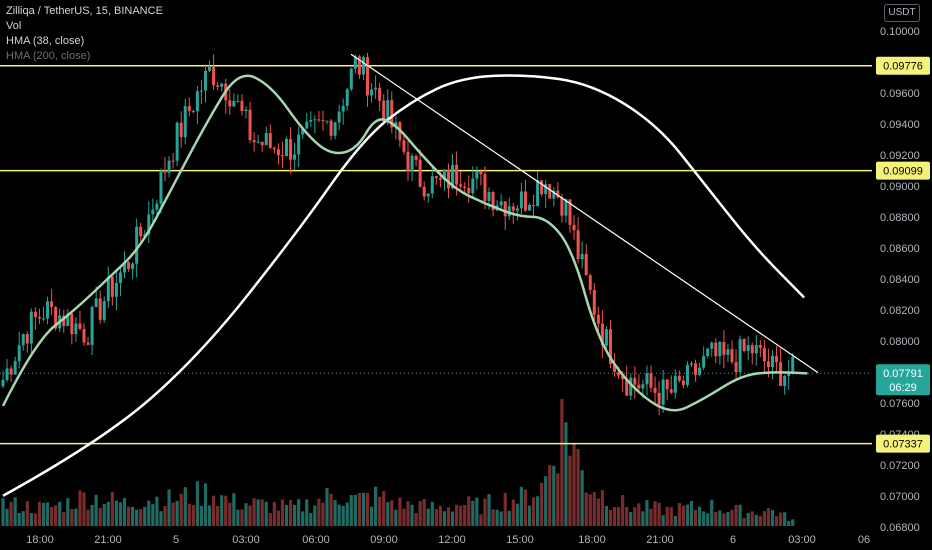 Image resolution: width=932 pixels, height=550 pixels. What do you see at coordinates (733, 540) in the screenshot?
I see `x-tick-label: 6` at bounding box center [733, 540].